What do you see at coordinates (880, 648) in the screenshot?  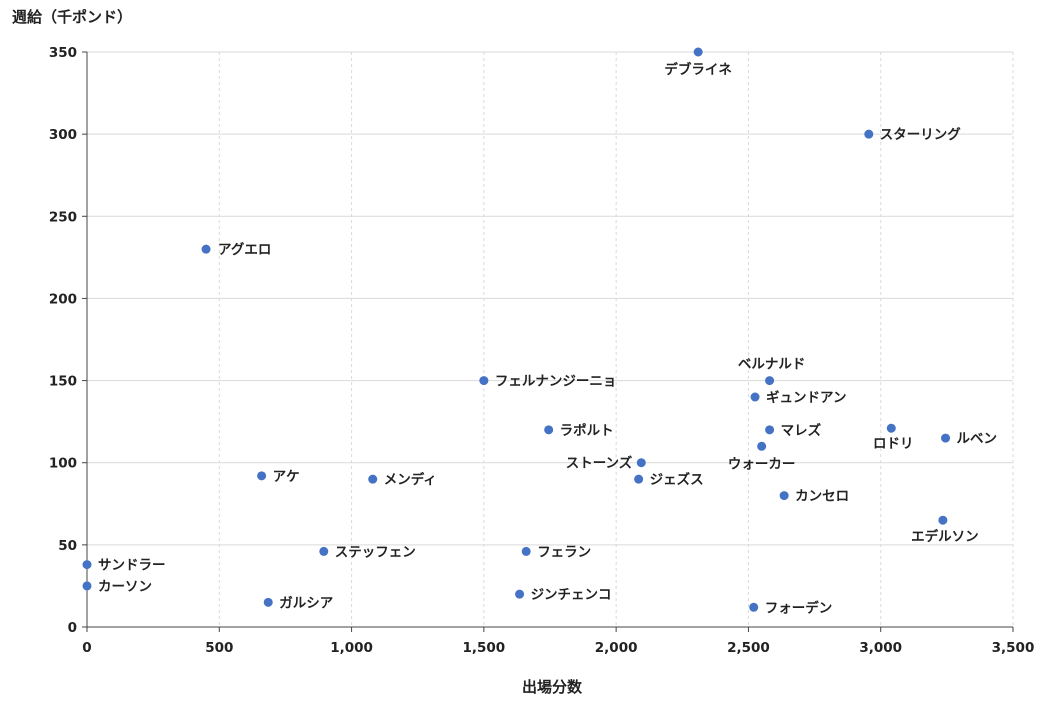 I see `x-tick-label: 3,000` at bounding box center [880, 648].